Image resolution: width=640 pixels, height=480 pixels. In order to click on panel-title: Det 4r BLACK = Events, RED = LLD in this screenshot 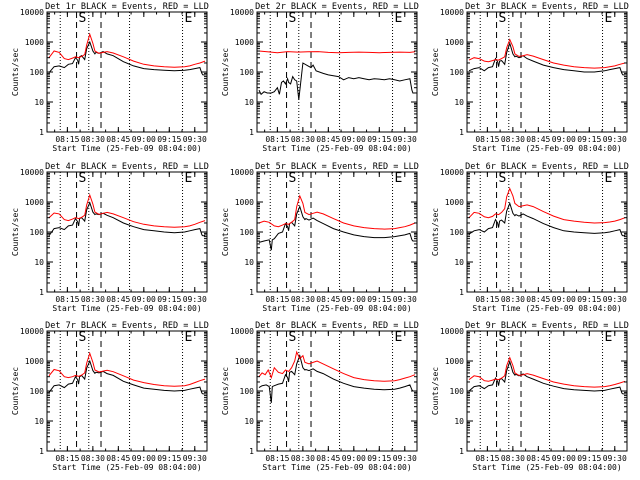, I will do `click(127, 167)`.